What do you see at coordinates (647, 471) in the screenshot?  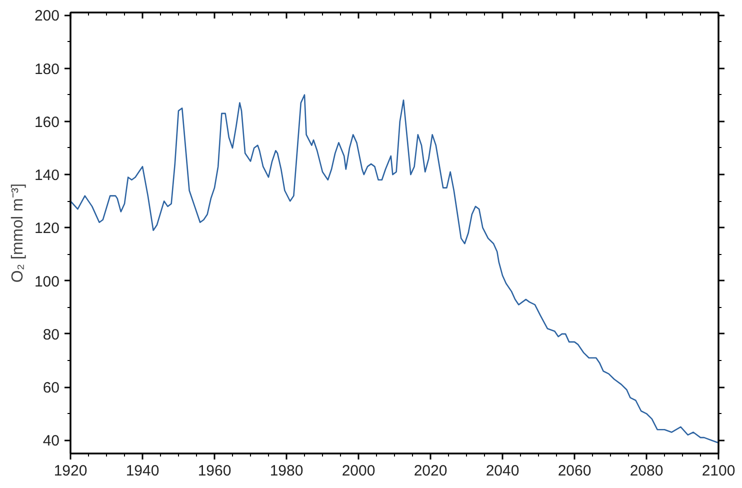 I see `x-tick-label: 2080` at bounding box center [647, 471].